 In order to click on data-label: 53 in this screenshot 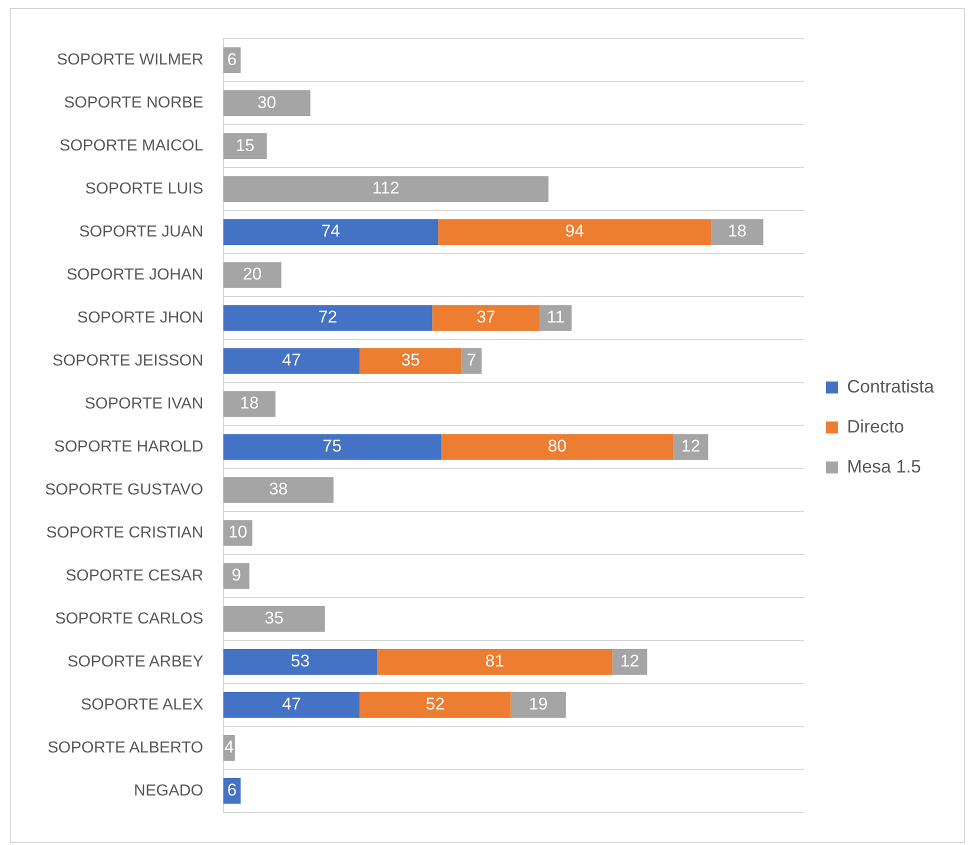, I will do `click(300, 661)`.